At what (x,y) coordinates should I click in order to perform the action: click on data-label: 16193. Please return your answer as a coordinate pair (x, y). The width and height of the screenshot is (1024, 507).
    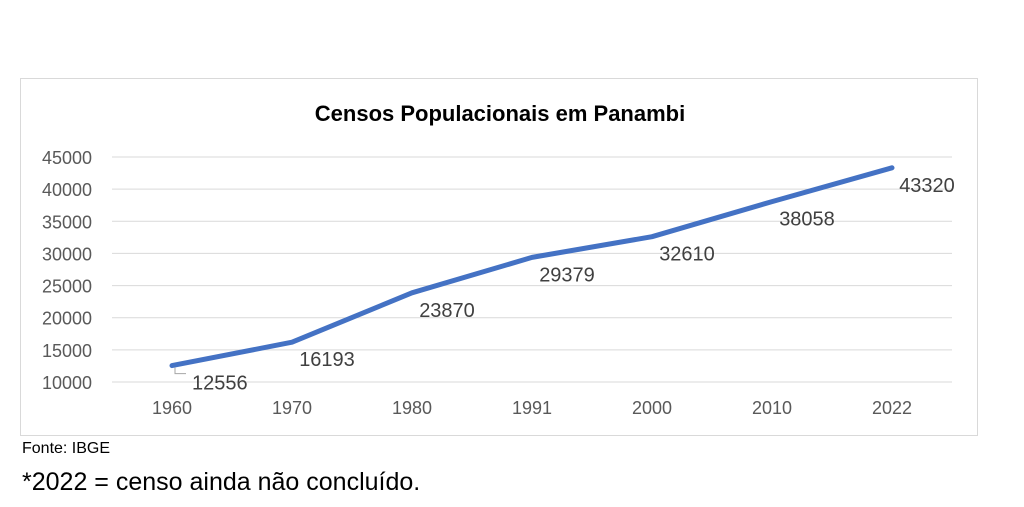
    Looking at the image, I should click on (327, 360).